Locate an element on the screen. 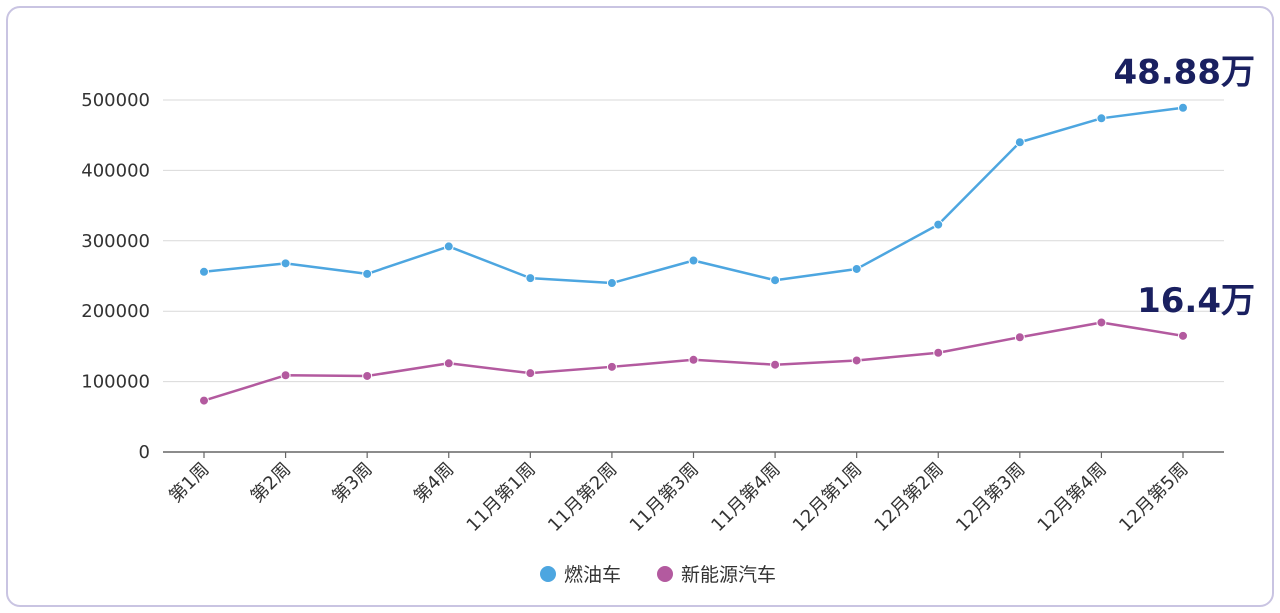  y-tick-label: 0 is located at coordinates (144, 452).